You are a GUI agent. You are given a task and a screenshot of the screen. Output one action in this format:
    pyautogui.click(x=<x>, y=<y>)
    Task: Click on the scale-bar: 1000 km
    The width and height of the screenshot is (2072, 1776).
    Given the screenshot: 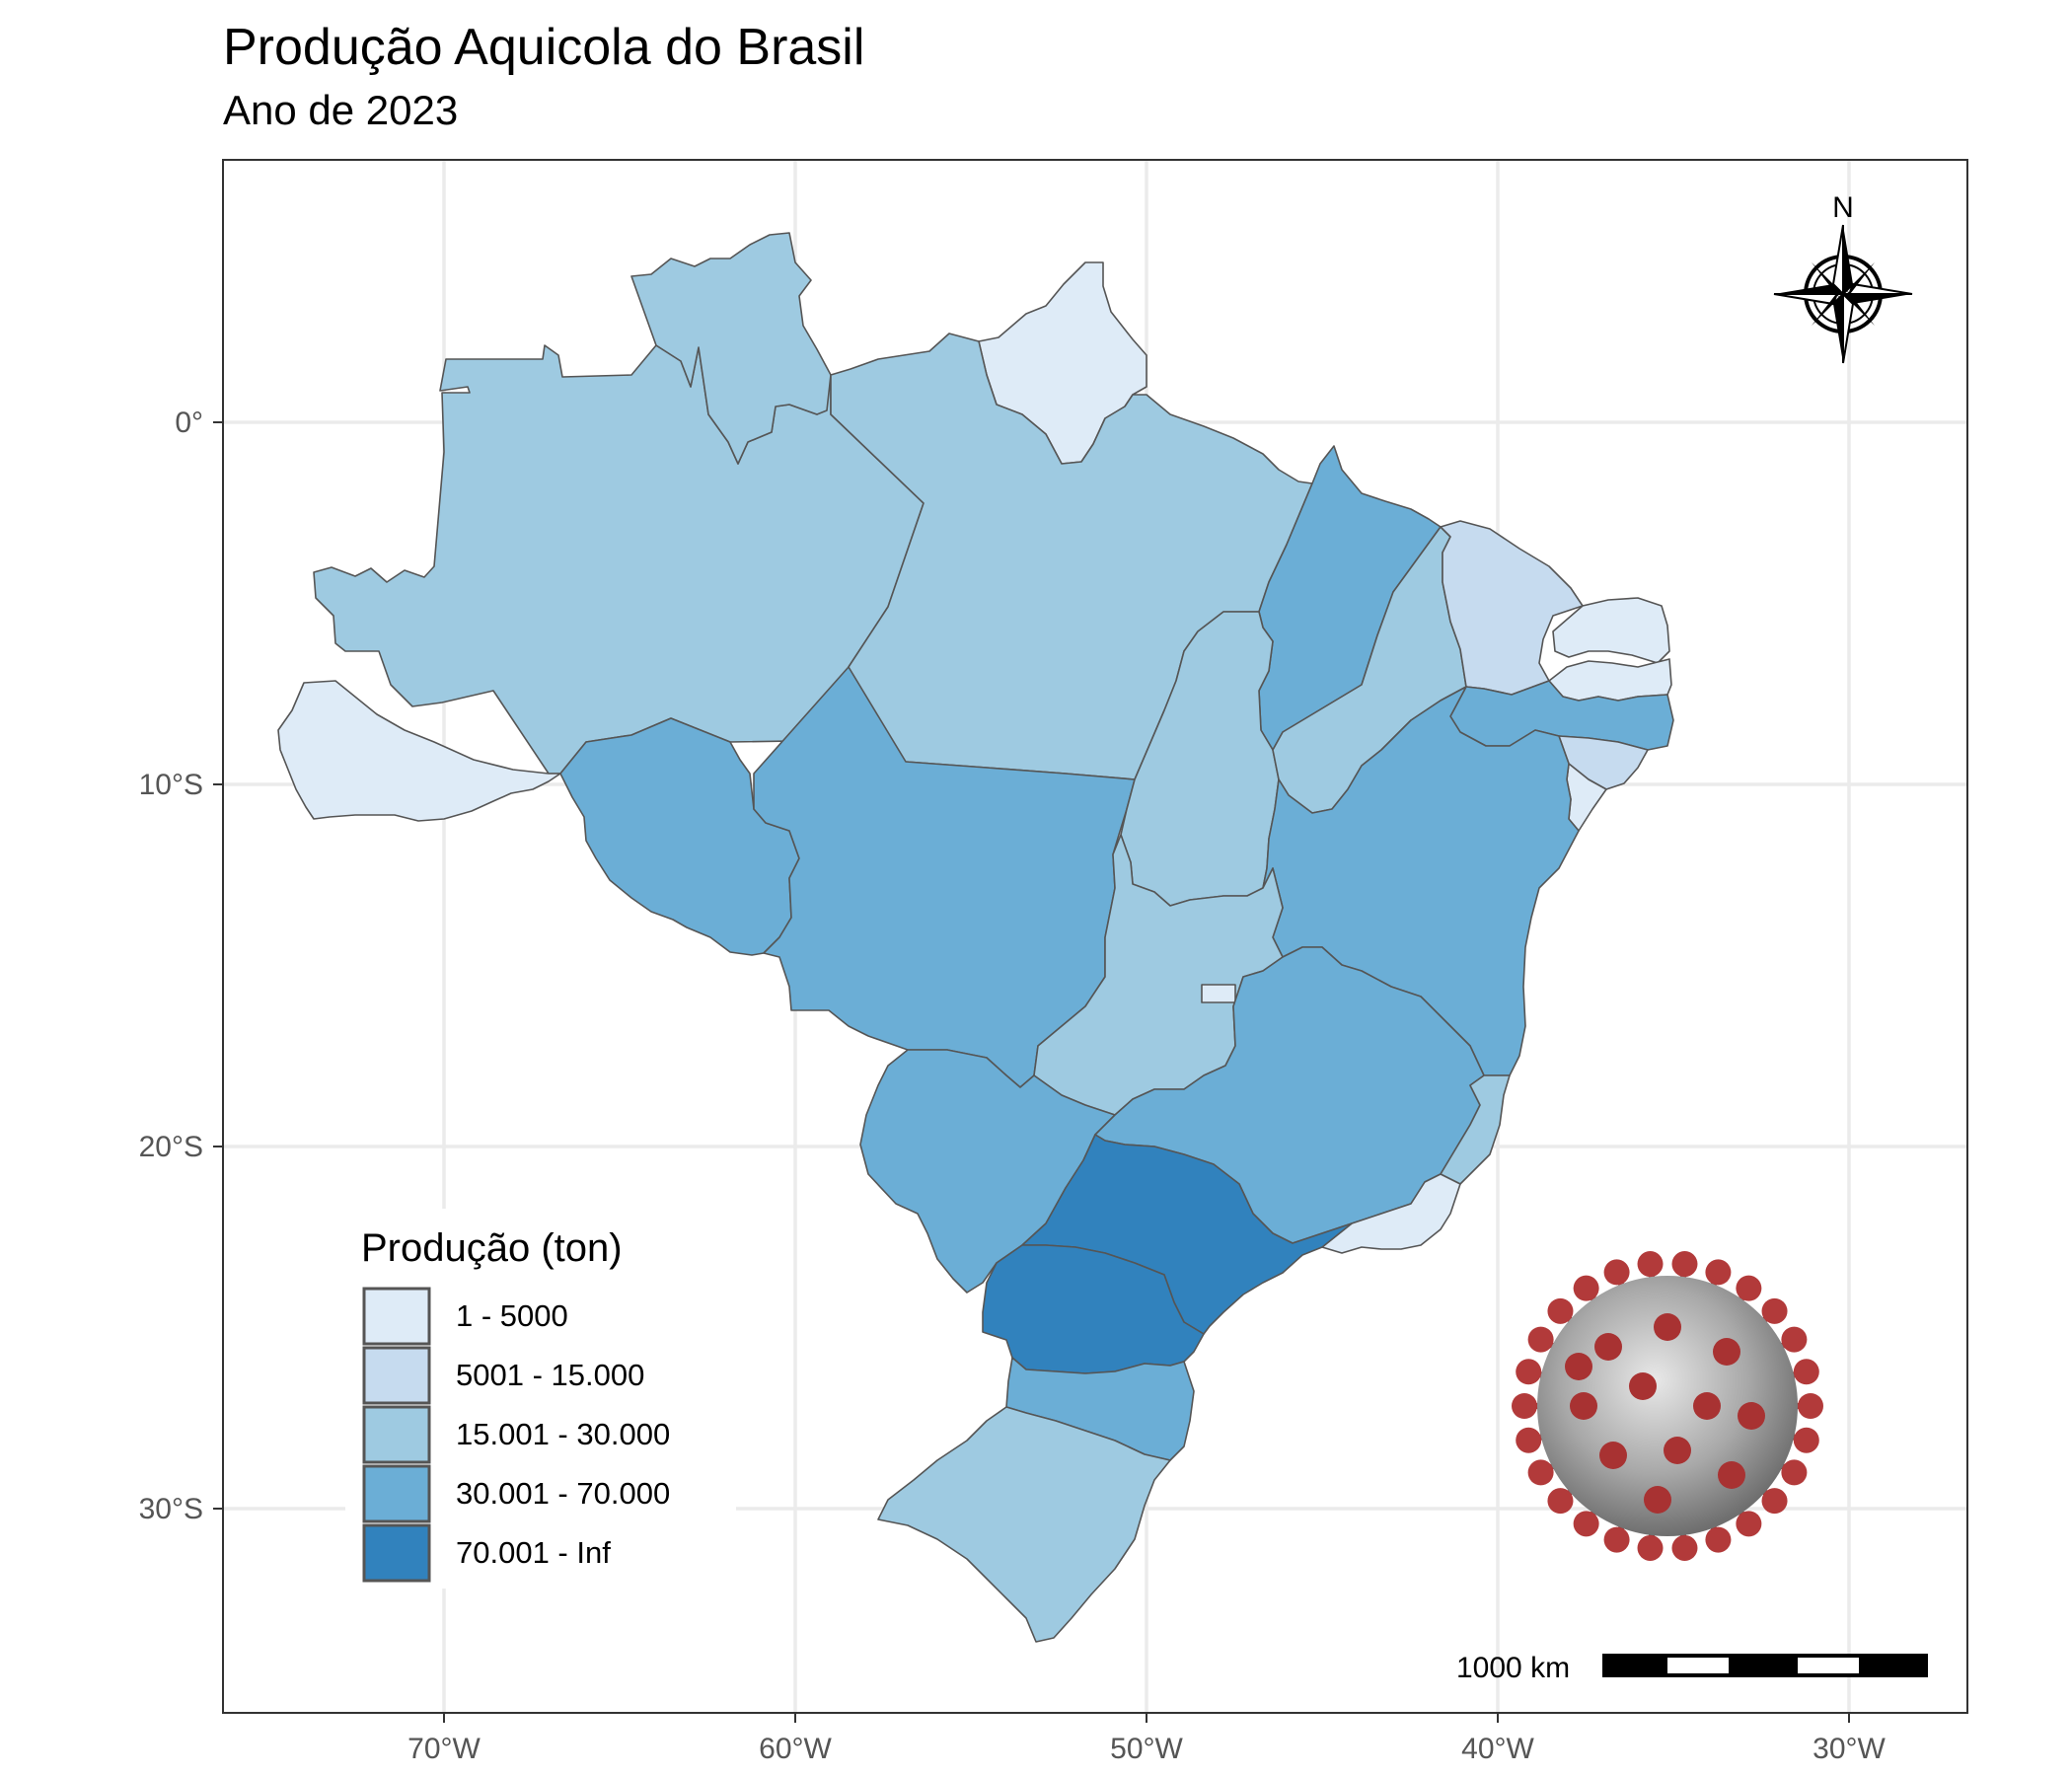 What is the action you would take?
    pyautogui.click(x=1692, y=1668)
    